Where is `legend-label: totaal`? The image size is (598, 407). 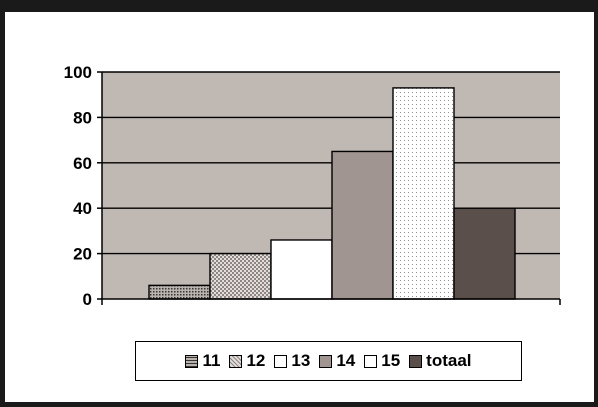 legend-label: totaal is located at coordinates (449, 360).